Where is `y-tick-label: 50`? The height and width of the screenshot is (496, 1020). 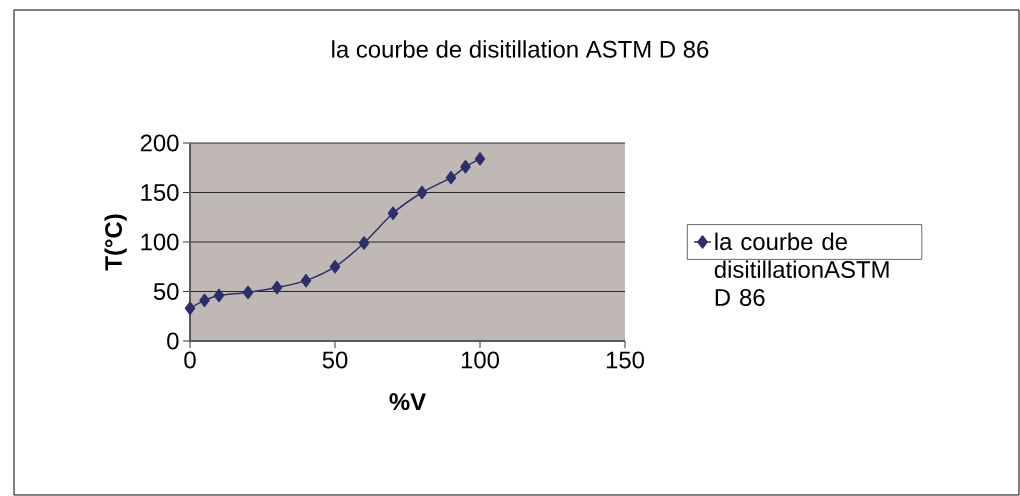
y-tick-label: 50 is located at coordinates (166, 291).